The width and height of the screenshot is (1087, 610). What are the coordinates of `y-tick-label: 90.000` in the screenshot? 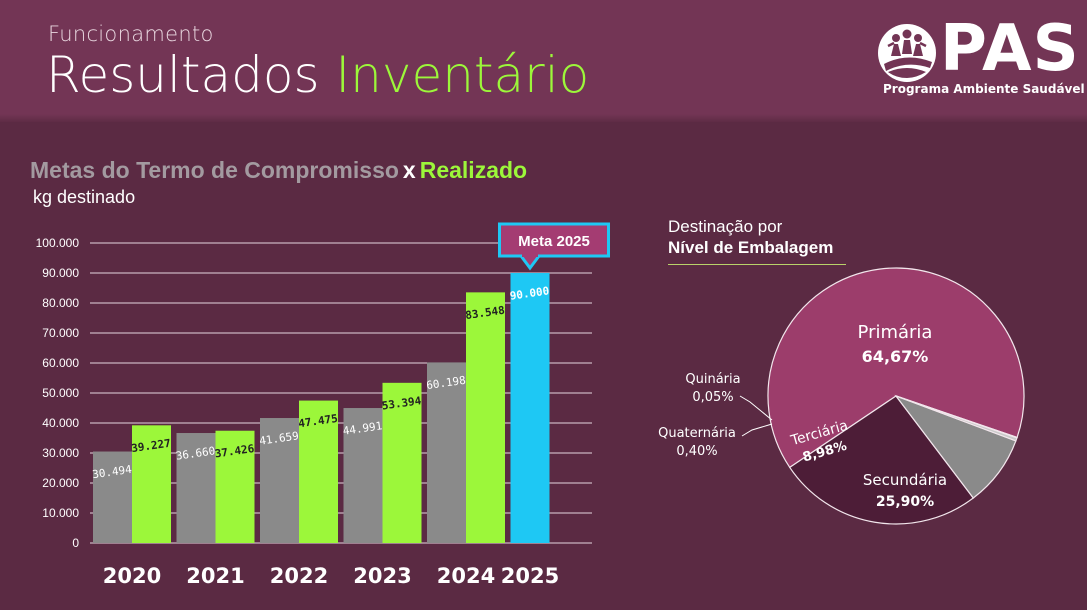 It's located at (60, 273).